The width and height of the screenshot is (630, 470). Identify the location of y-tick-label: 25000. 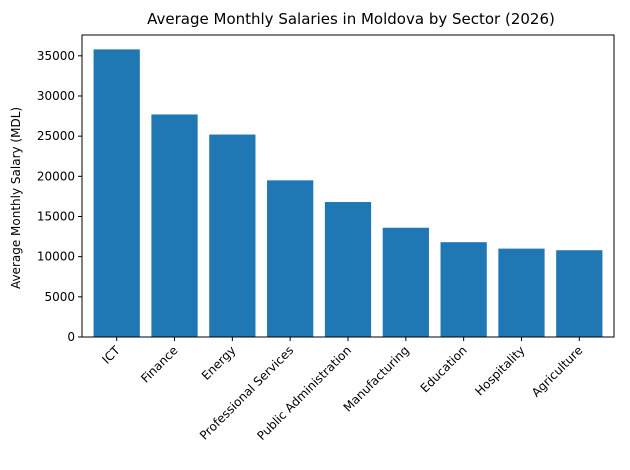
(56, 136).